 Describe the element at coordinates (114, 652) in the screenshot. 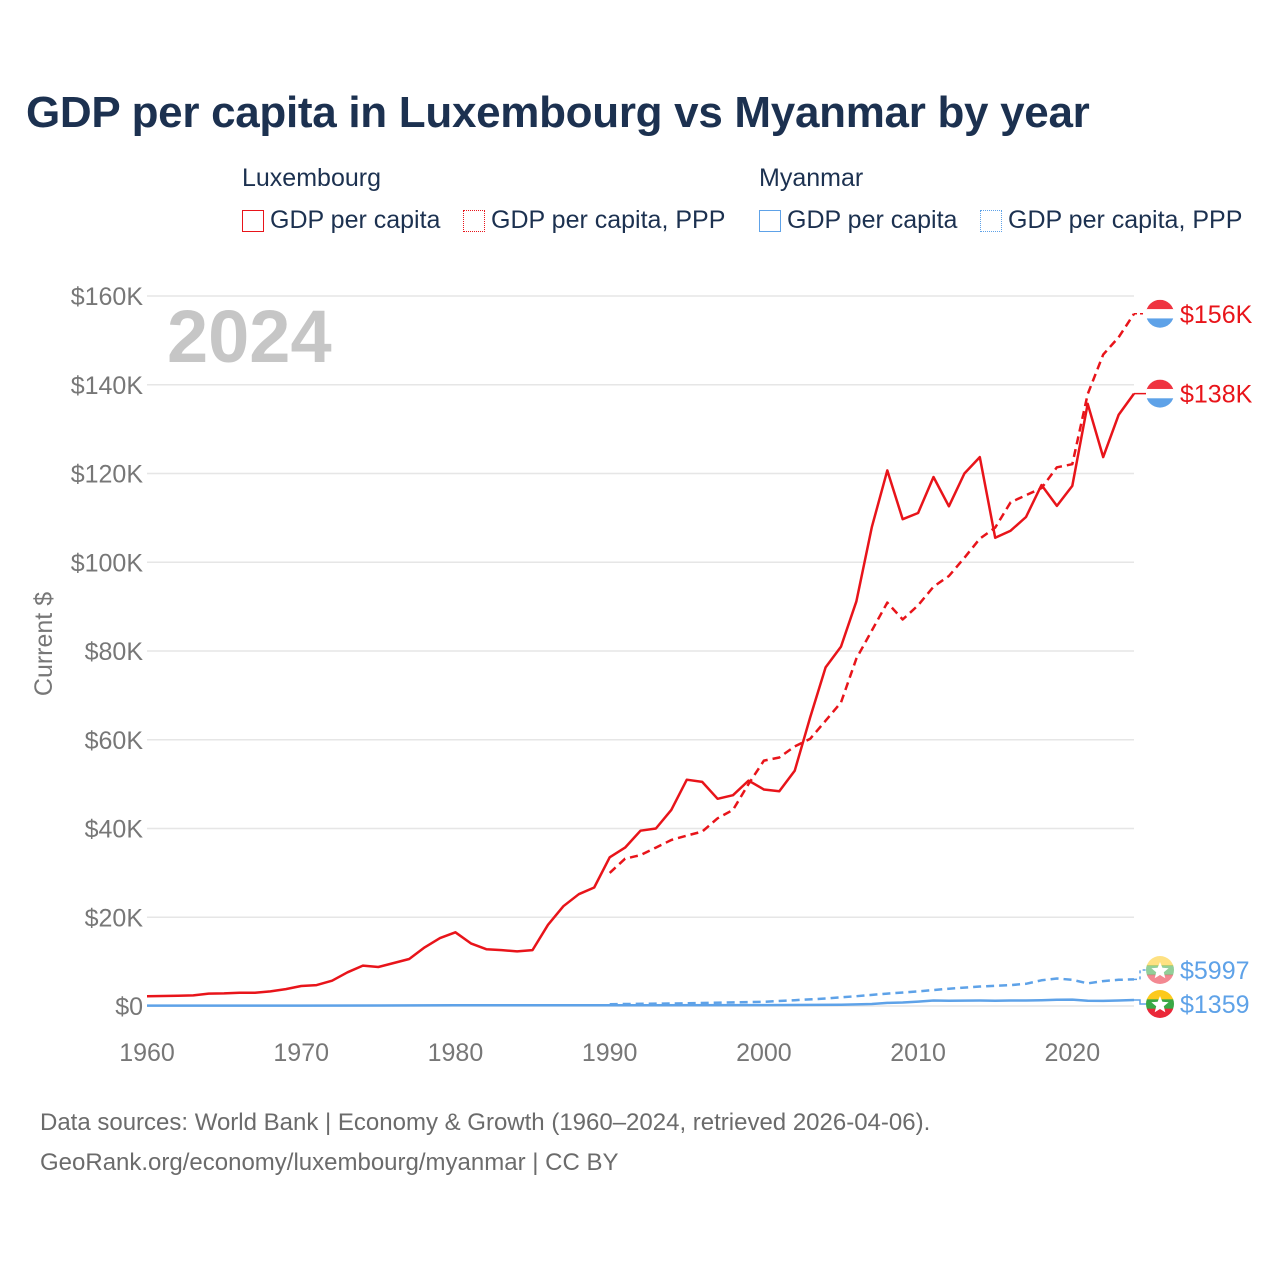

I see `y-tick-label: $80K` at that location.